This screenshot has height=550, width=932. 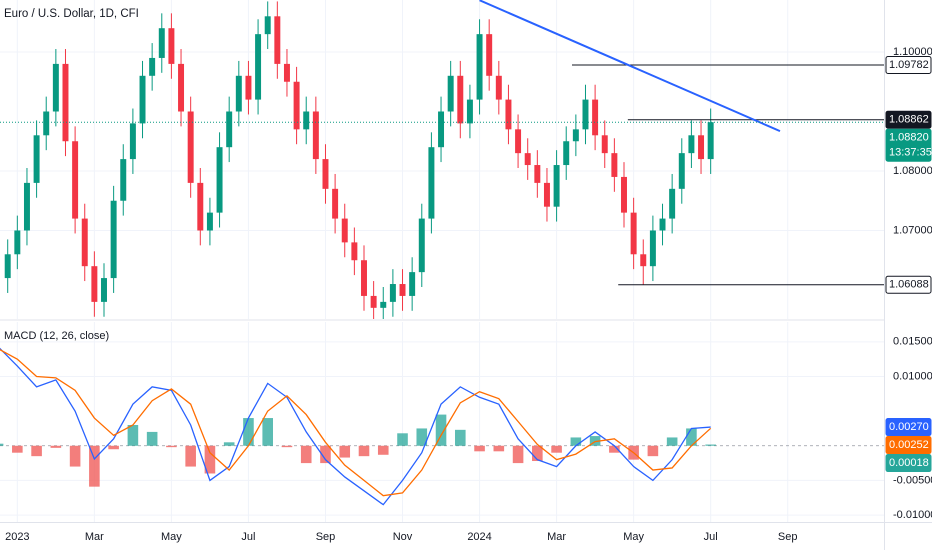 What do you see at coordinates (248, 537) in the screenshot?
I see `x-tick-label: Jul` at bounding box center [248, 537].